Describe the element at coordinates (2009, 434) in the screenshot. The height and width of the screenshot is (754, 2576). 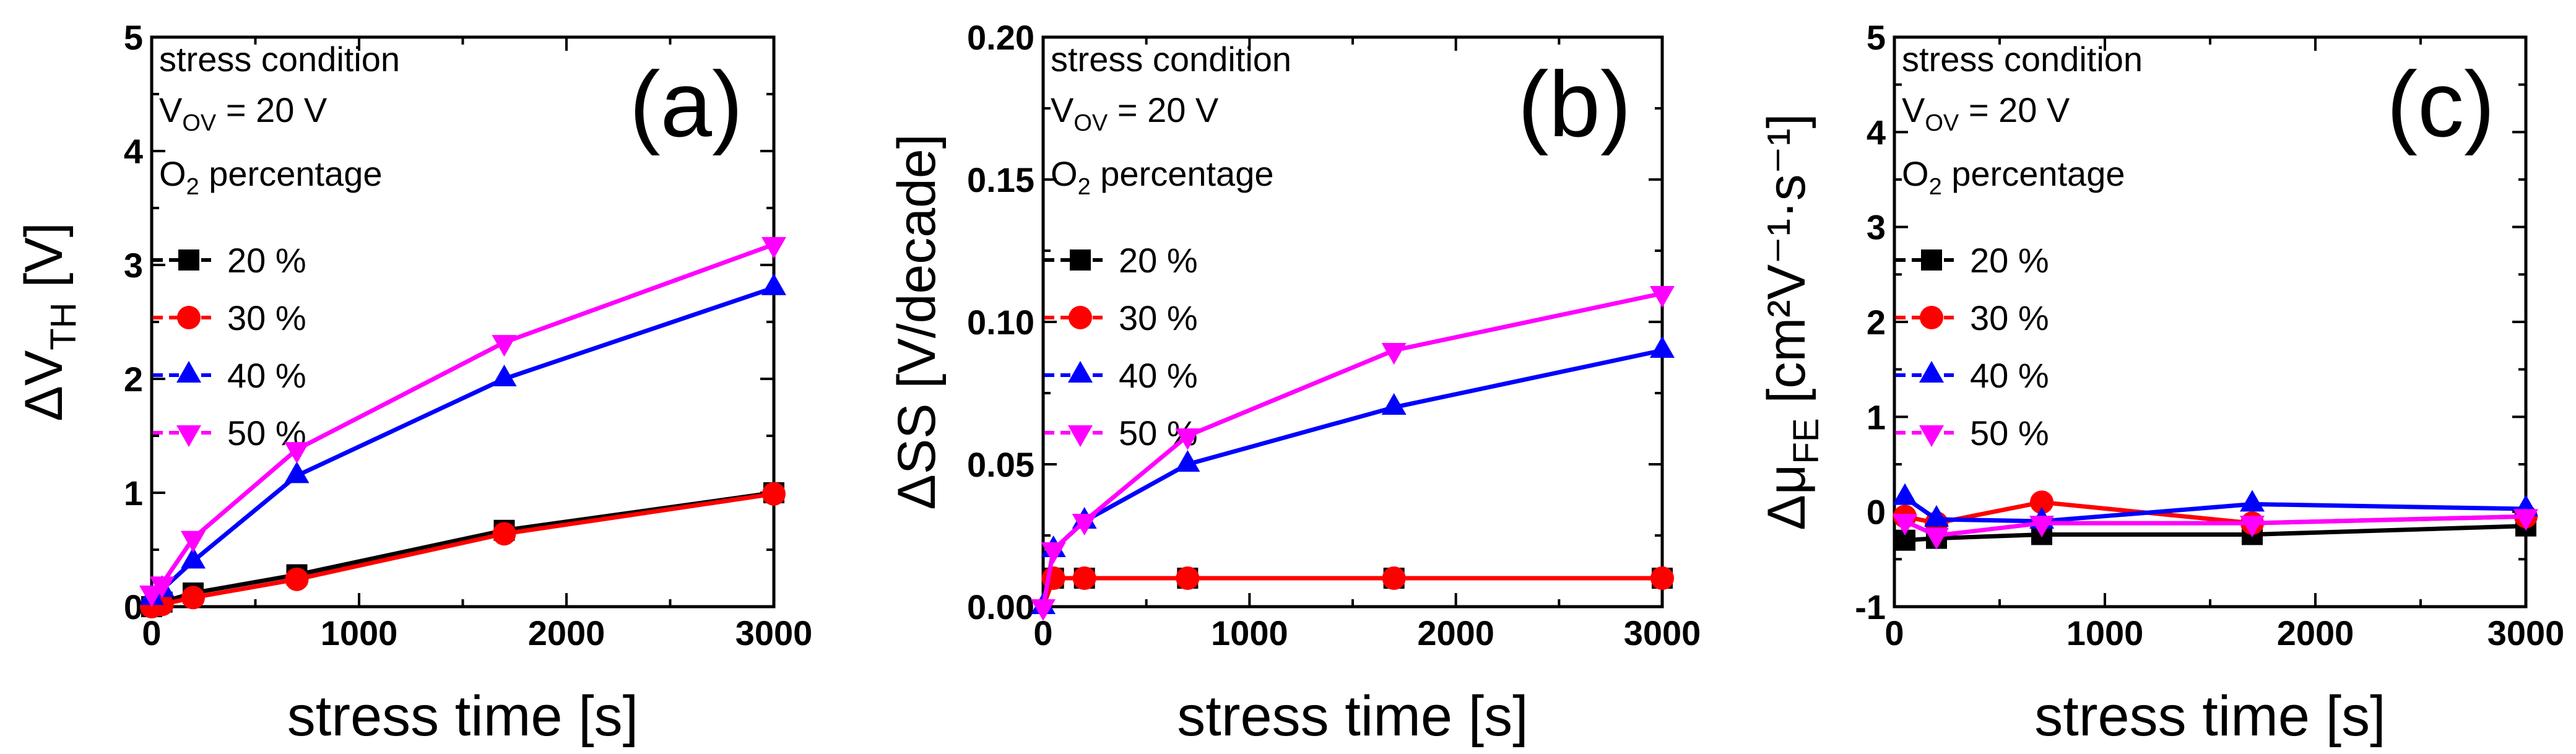
I see `legend-label: 50 %` at that location.